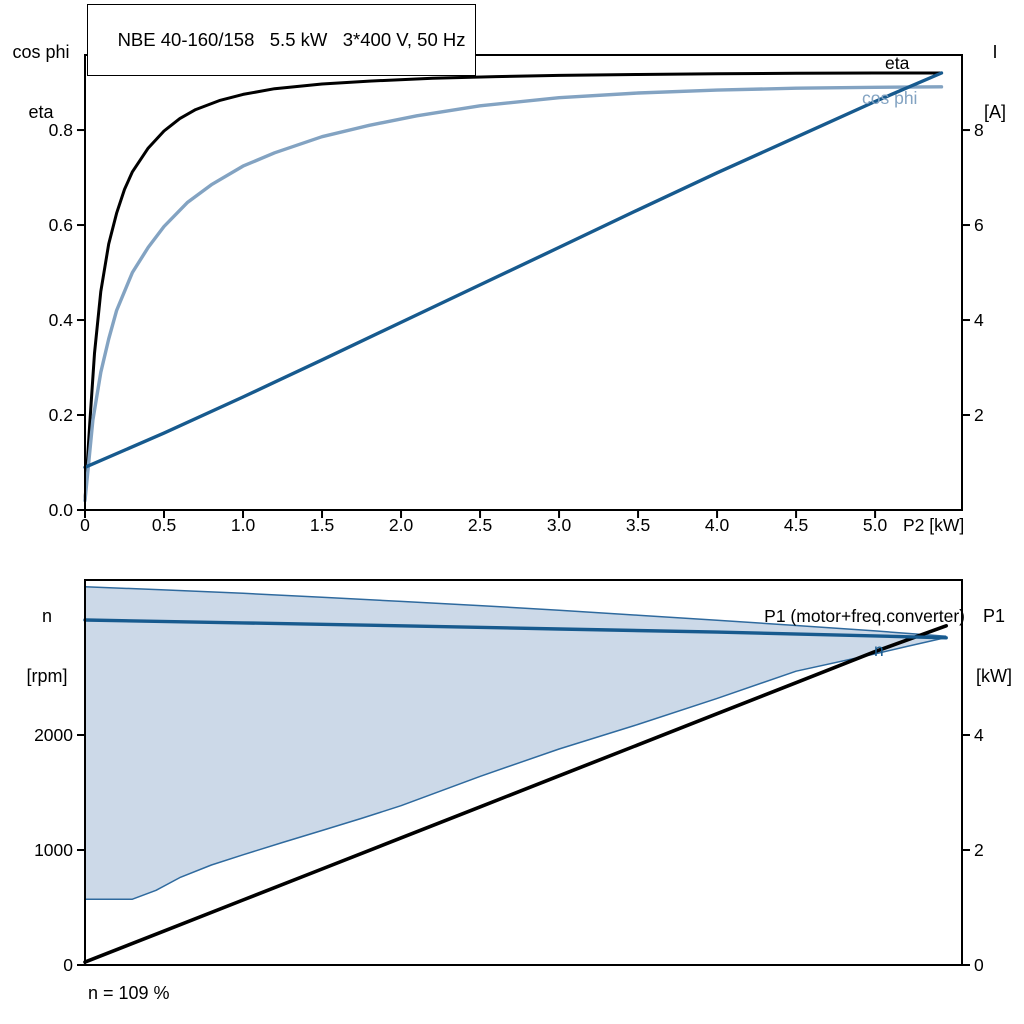 The width and height of the screenshot is (1024, 1024). I want to click on x-axis-tick-label: 0, so click(85, 525).